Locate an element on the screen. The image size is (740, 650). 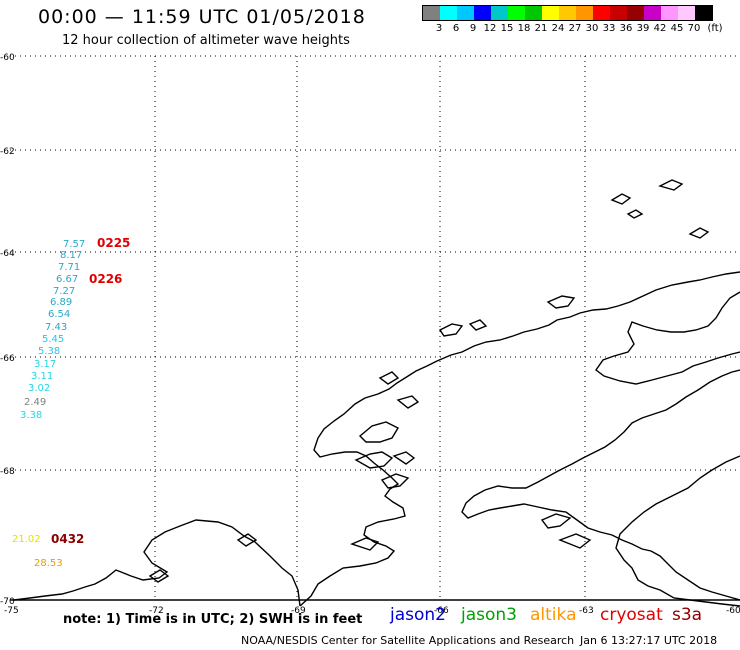
wave-height-value: 5.45 is located at coordinates (53, 339).